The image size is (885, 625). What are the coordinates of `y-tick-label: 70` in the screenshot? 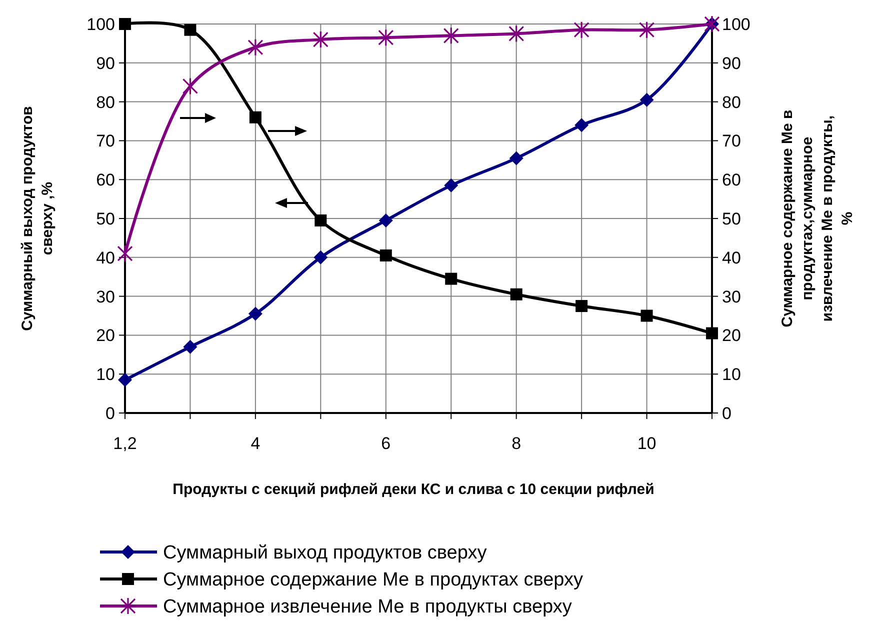 It's located at (105, 141).